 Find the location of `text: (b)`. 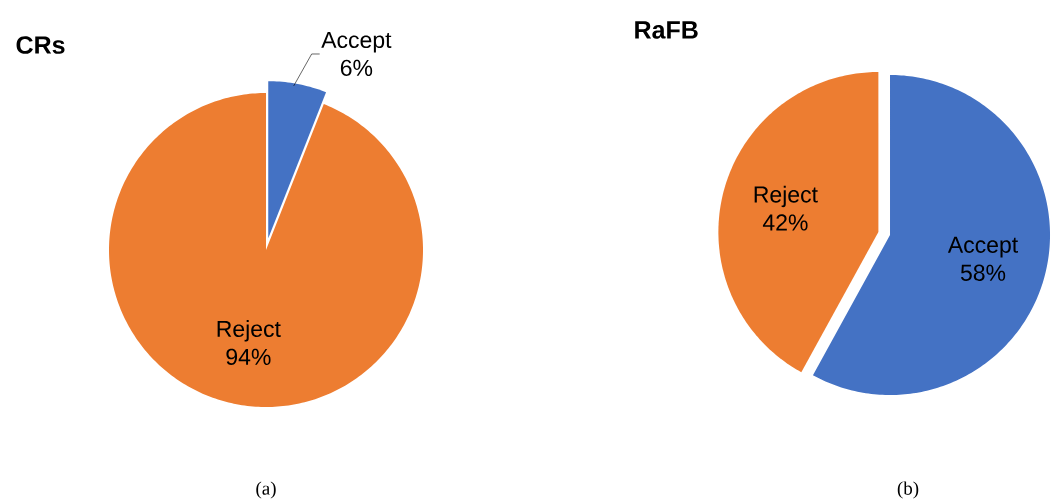

text: (b) is located at coordinates (908, 490).